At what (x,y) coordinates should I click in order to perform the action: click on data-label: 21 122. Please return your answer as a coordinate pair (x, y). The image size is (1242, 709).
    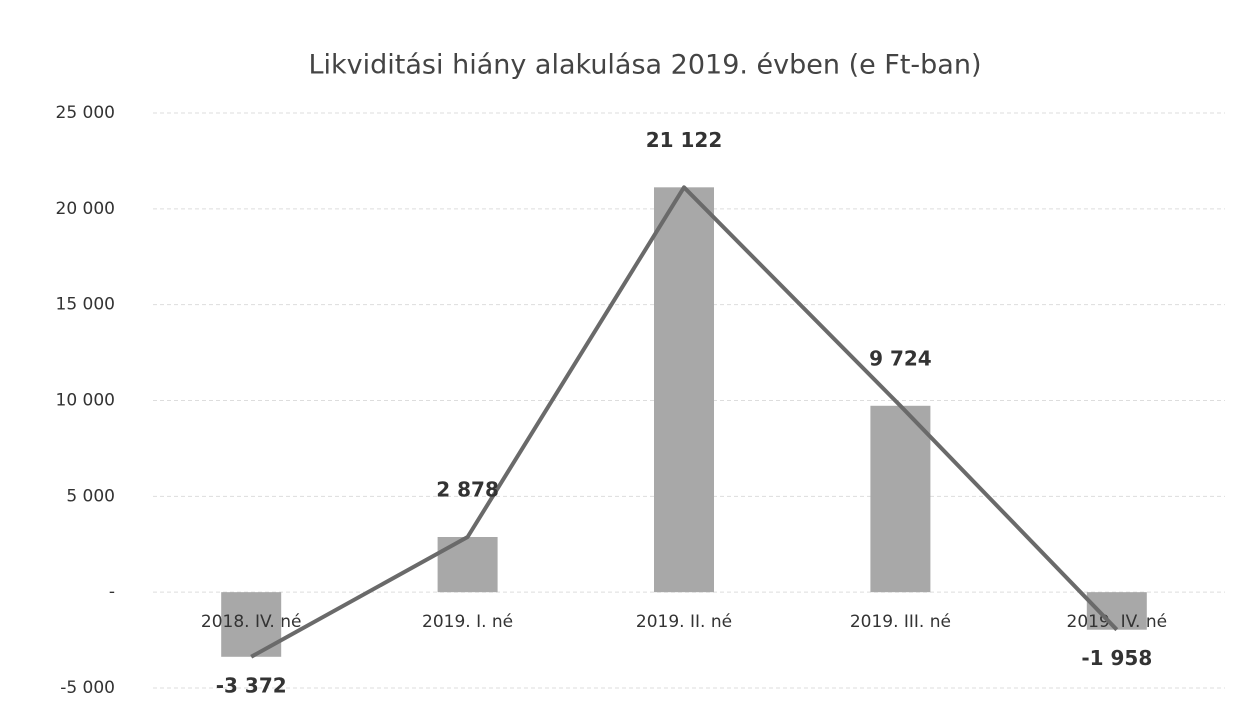
    Looking at the image, I should click on (684, 140).